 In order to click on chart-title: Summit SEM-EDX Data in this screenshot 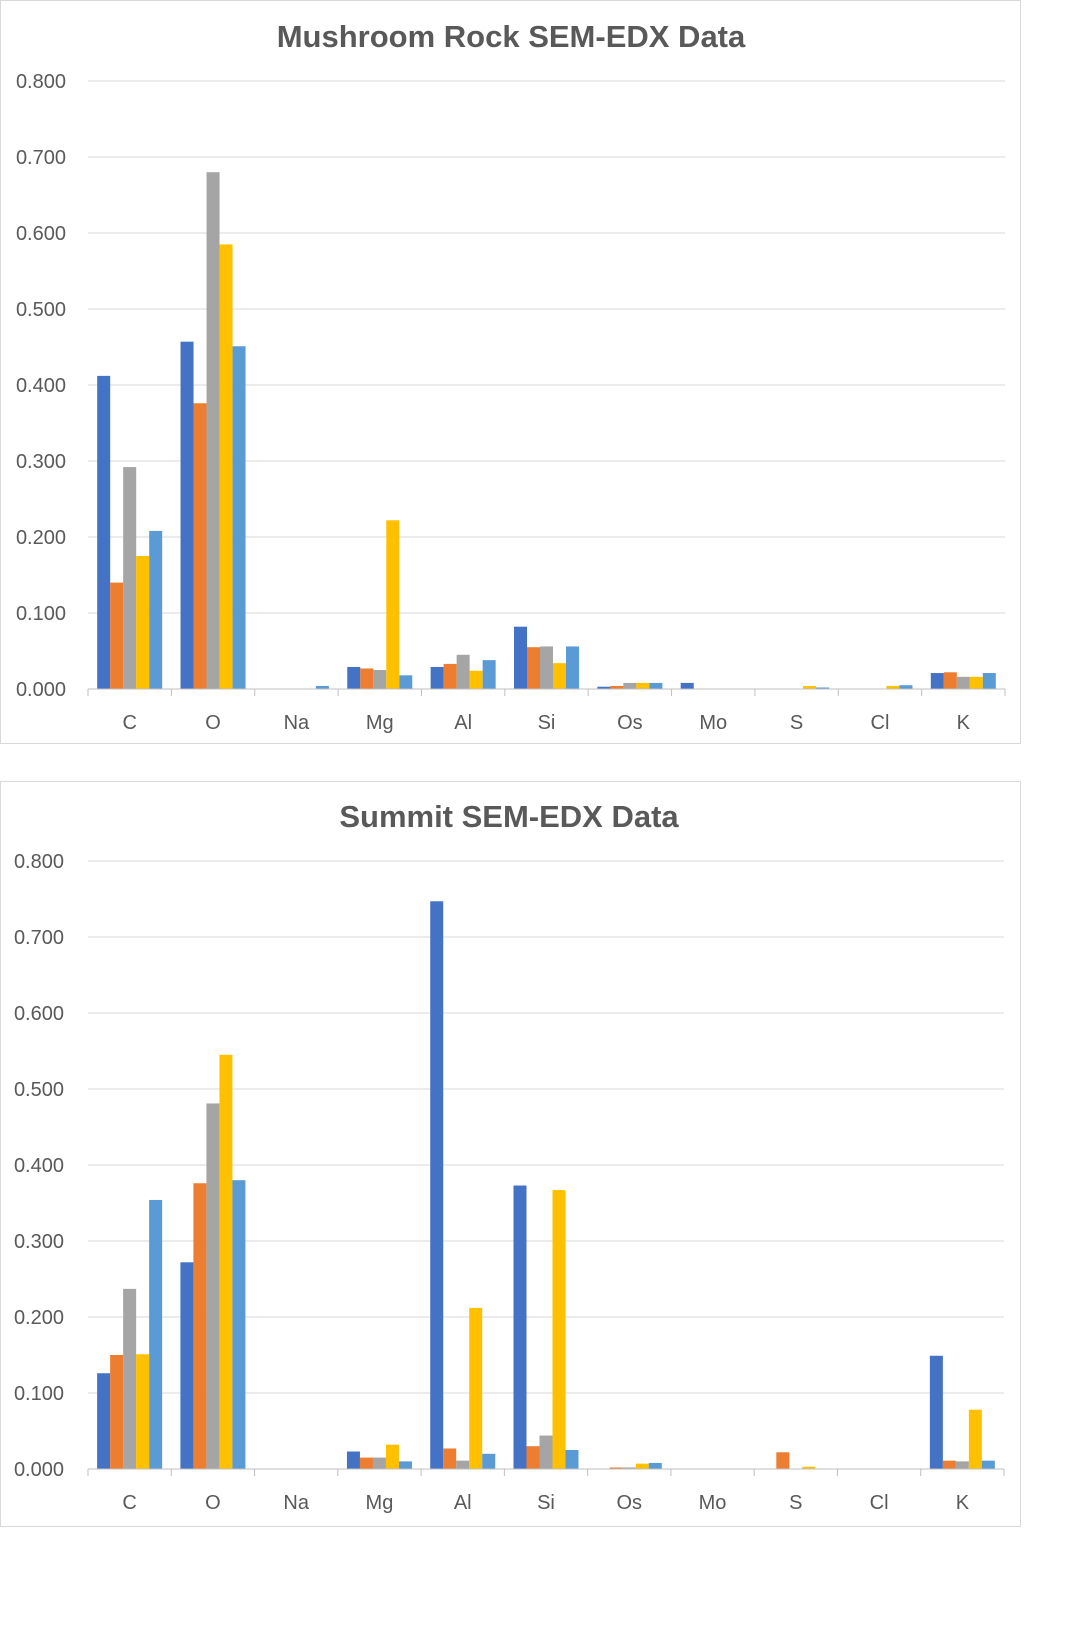, I will do `click(509, 816)`.